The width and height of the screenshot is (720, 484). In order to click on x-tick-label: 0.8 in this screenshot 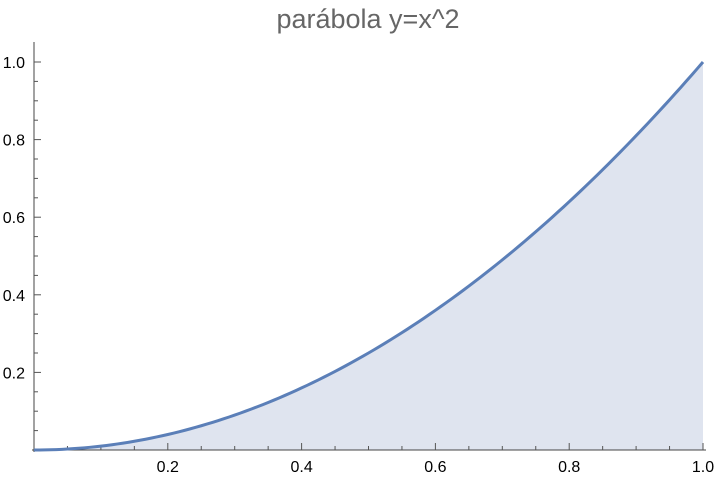, I will do `click(569, 467)`.